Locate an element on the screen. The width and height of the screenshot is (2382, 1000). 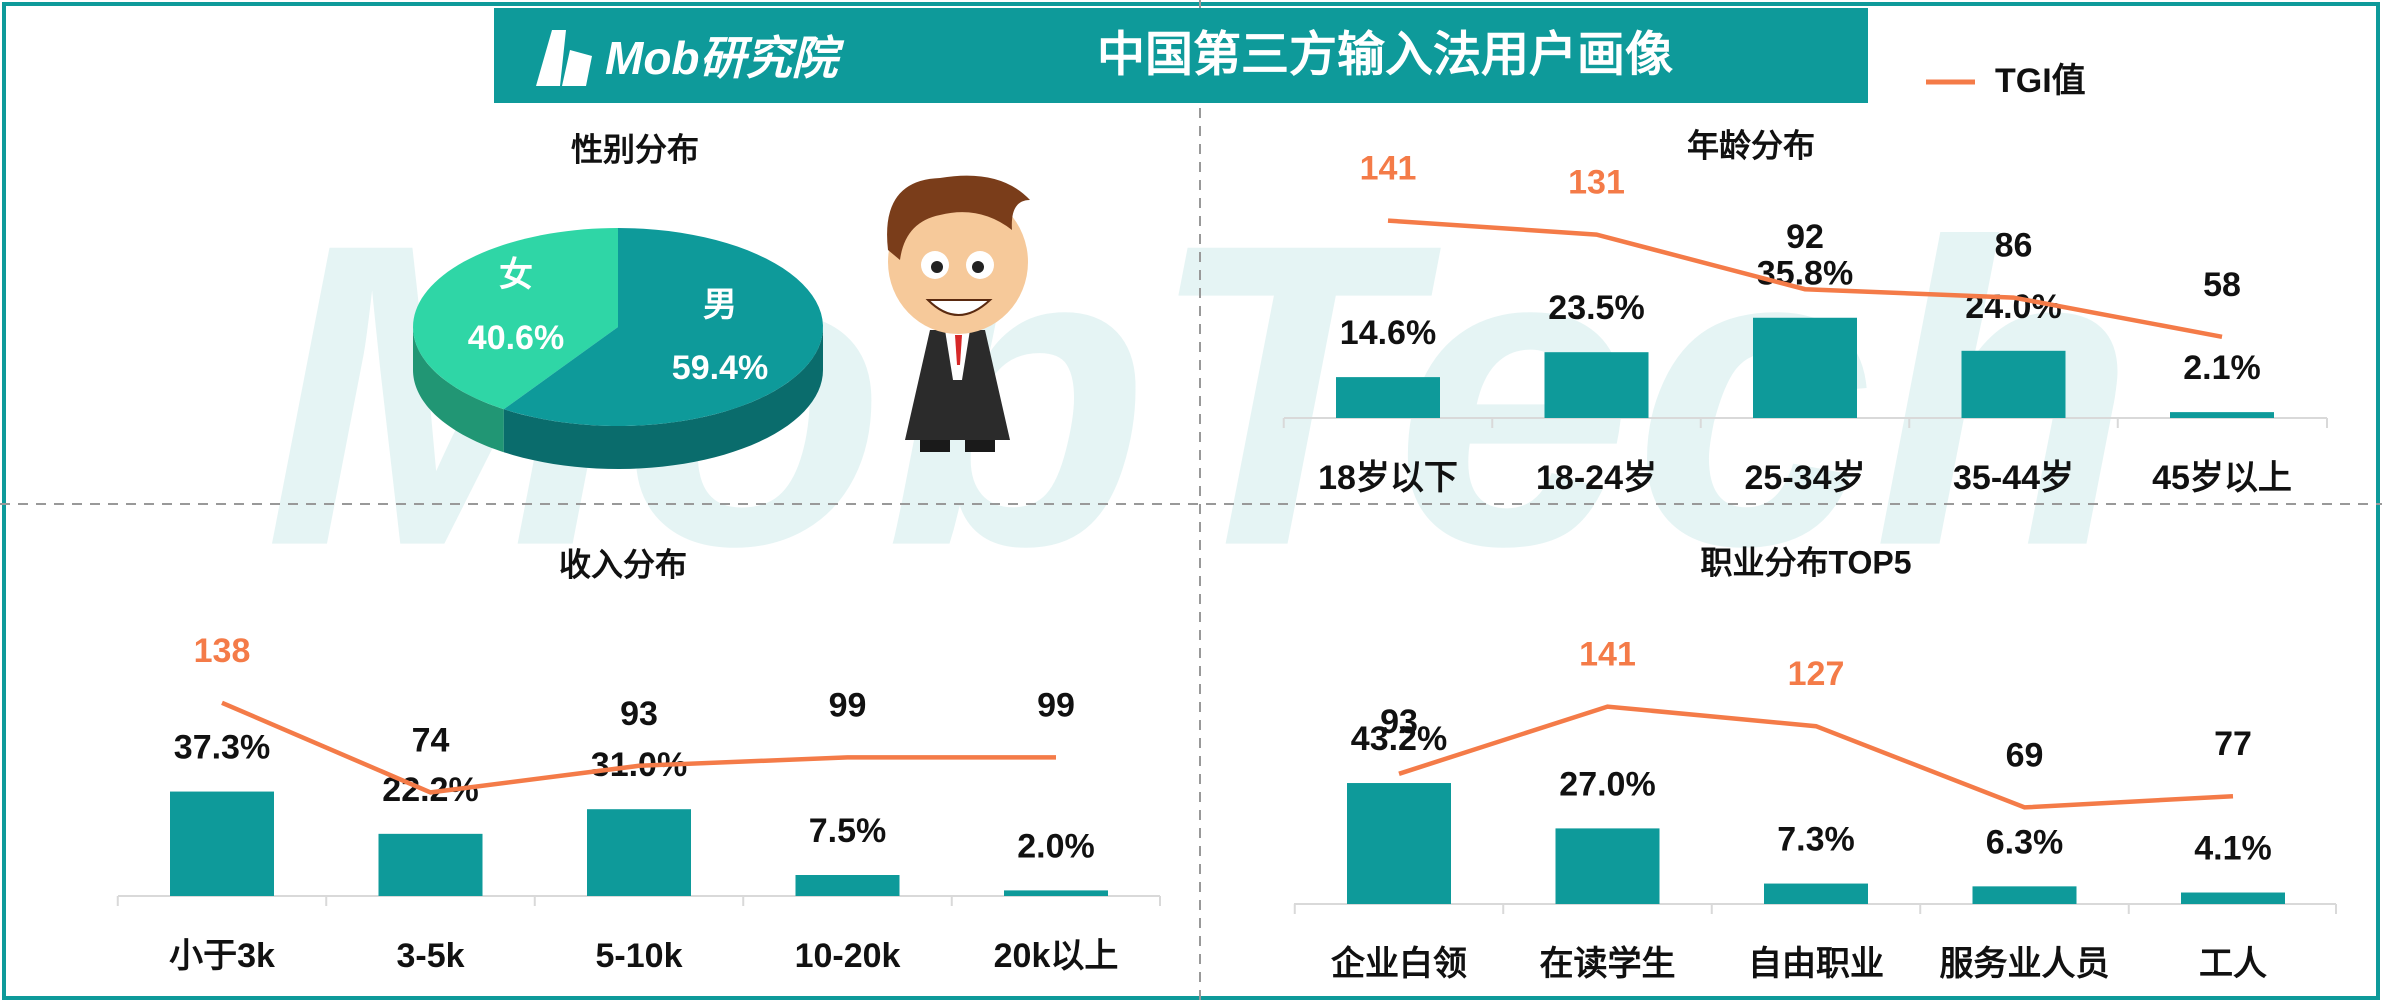
value-label: 2.0% is located at coordinates (1056, 846).